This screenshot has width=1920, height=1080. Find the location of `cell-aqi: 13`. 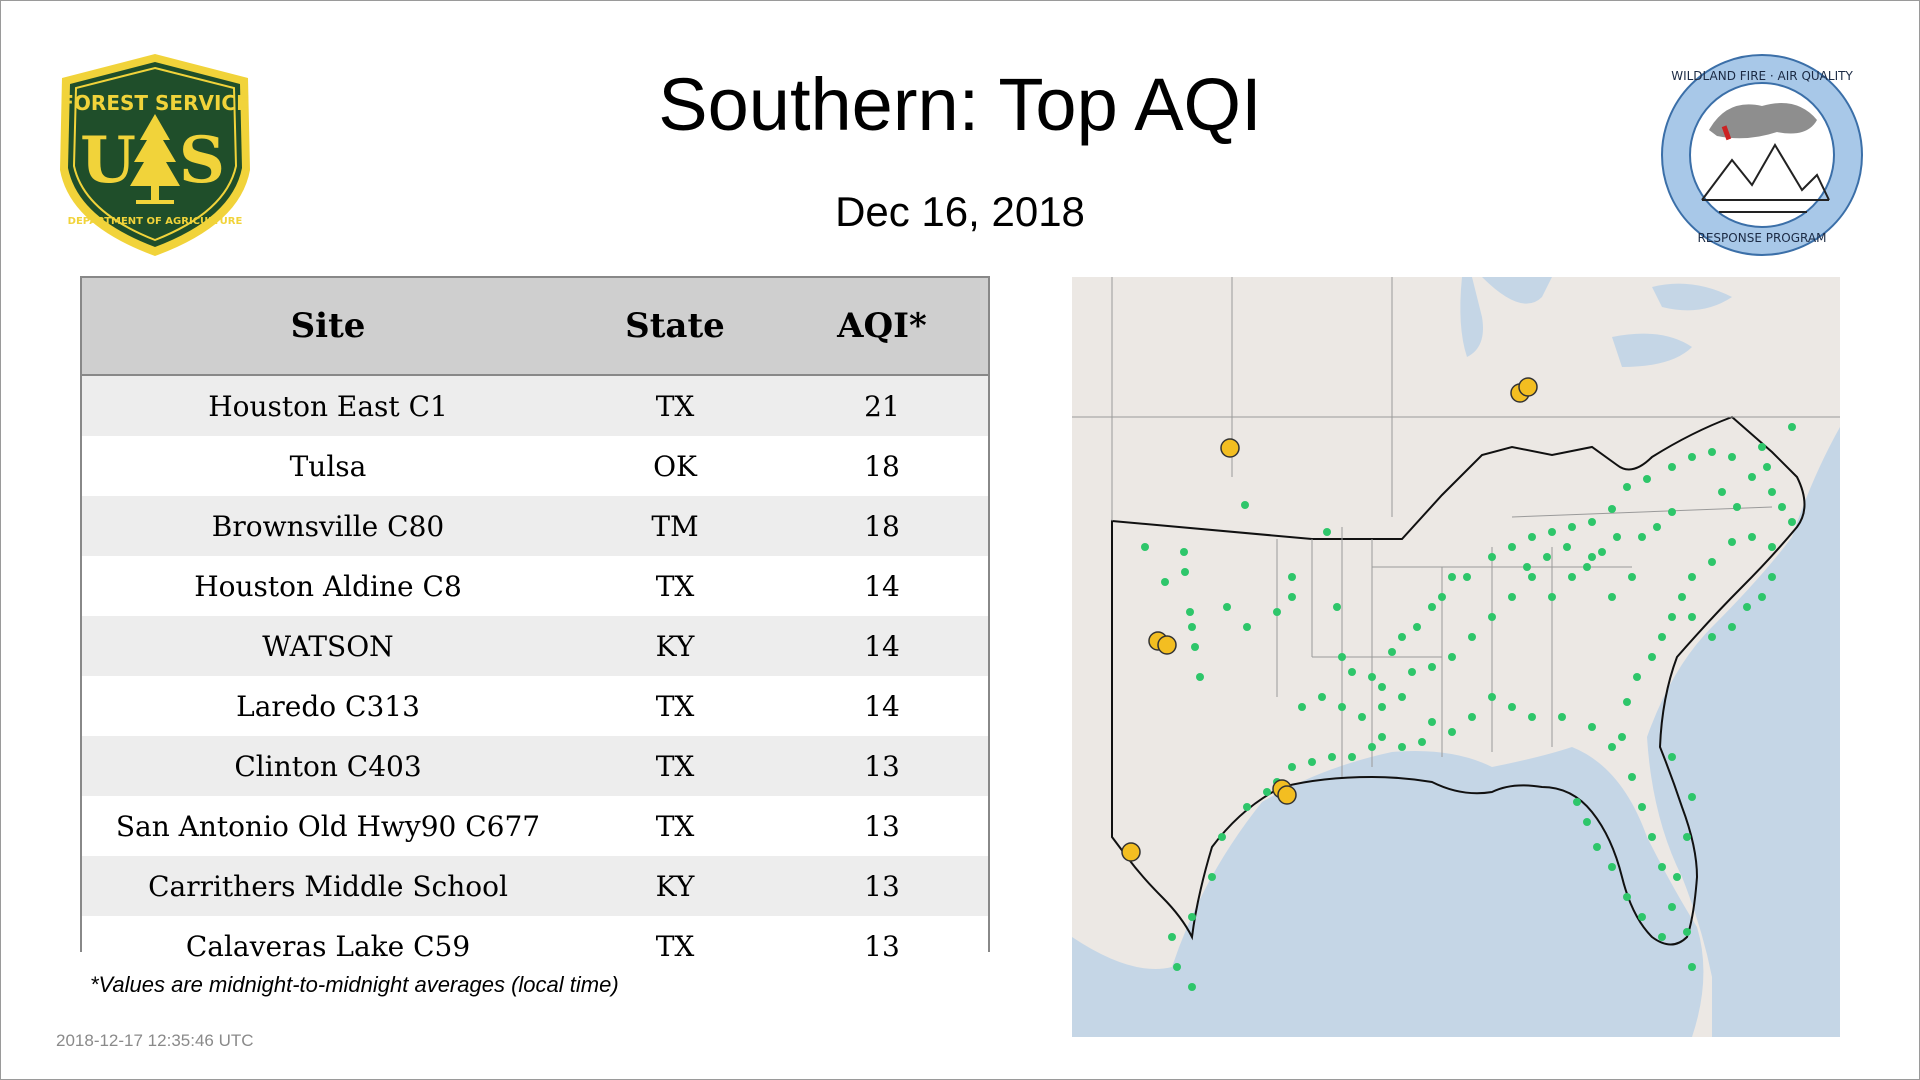

cell-aqi: 13 is located at coordinates (882, 826).